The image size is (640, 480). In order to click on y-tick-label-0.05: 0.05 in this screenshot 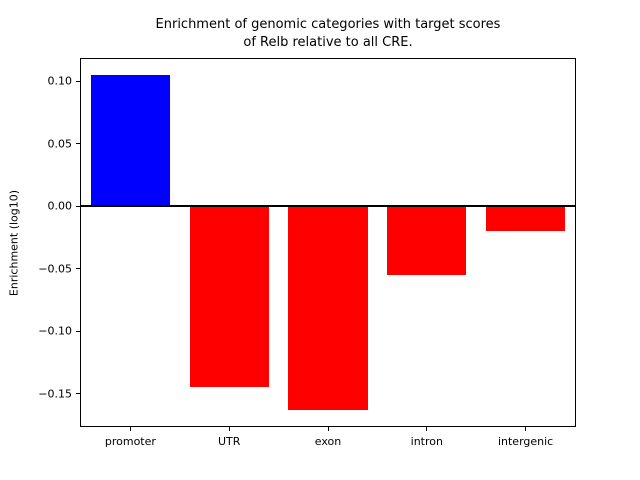, I will do `click(60, 144)`.